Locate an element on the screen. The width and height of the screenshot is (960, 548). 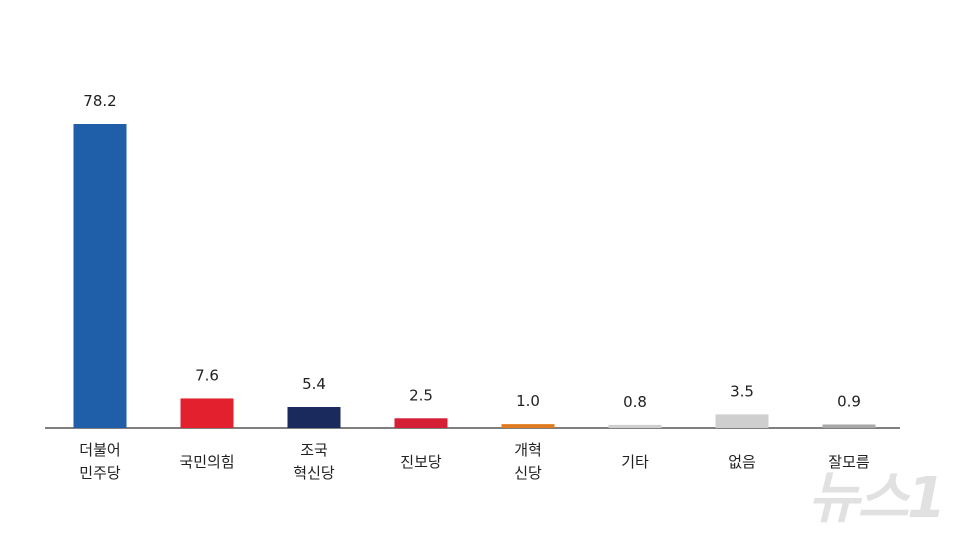
category-label: 조국 혁신당 is located at coordinates (314, 461).